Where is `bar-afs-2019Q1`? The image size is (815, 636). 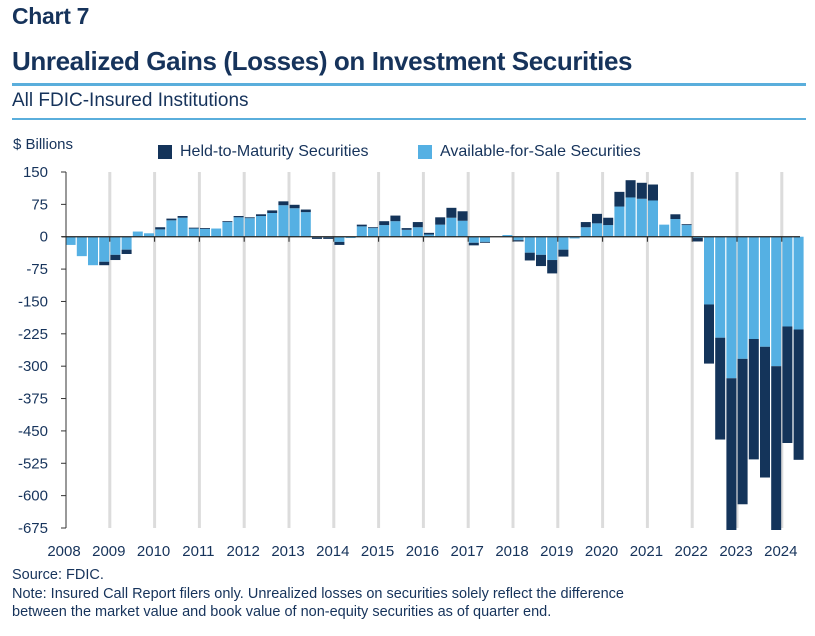 bar-afs-2019Q1 is located at coordinates (563, 243).